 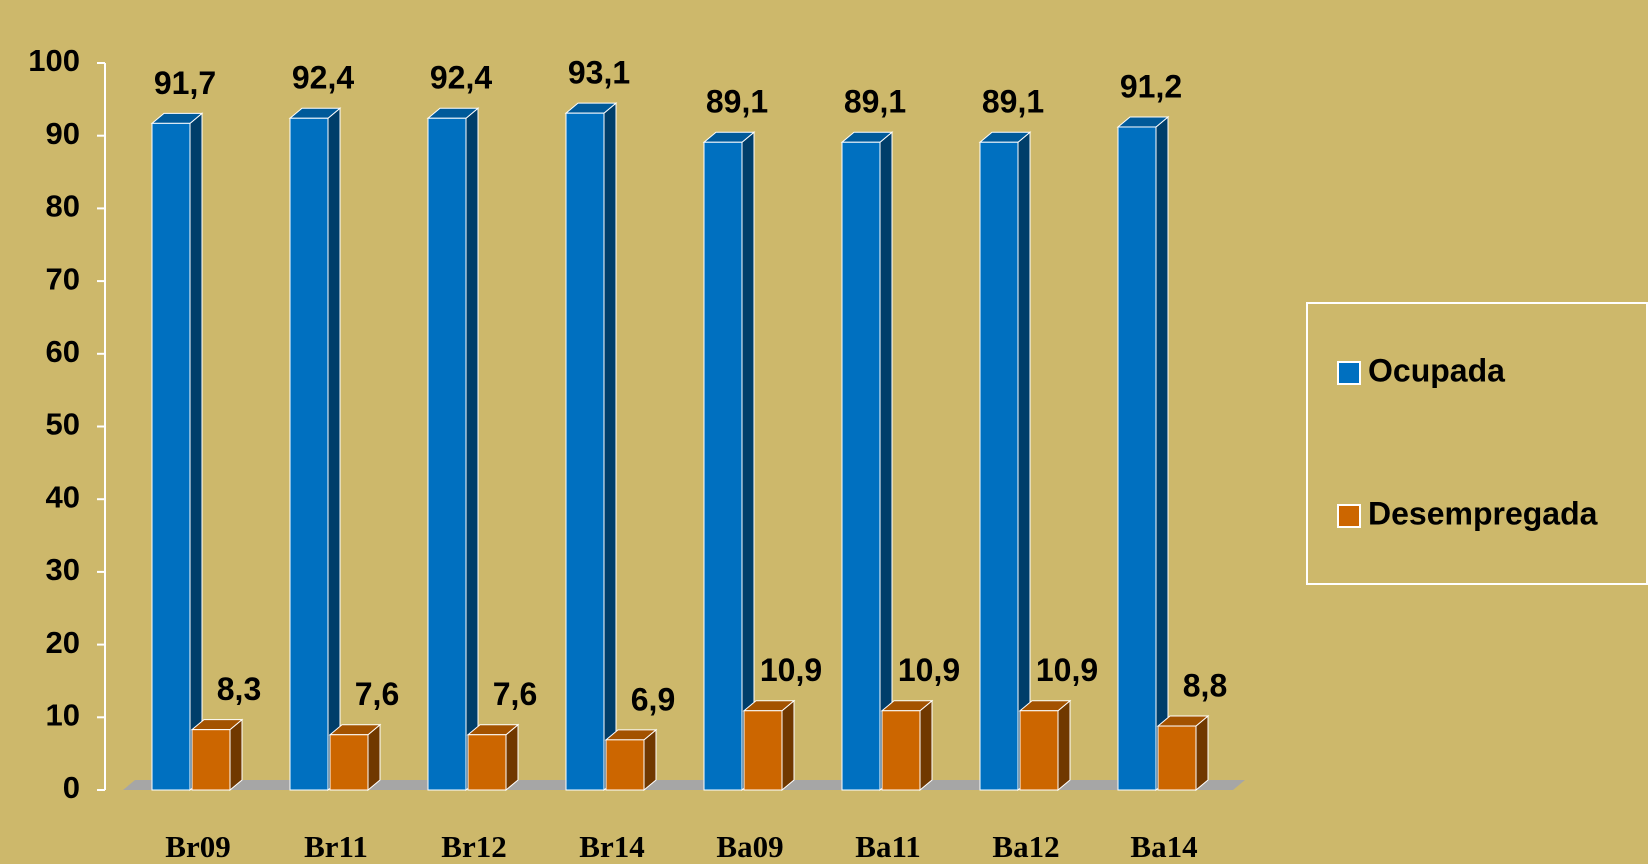 What do you see at coordinates (239, 689) in the screenshot?
I see `value-label: 8,3` at bounding box center [239, 689].